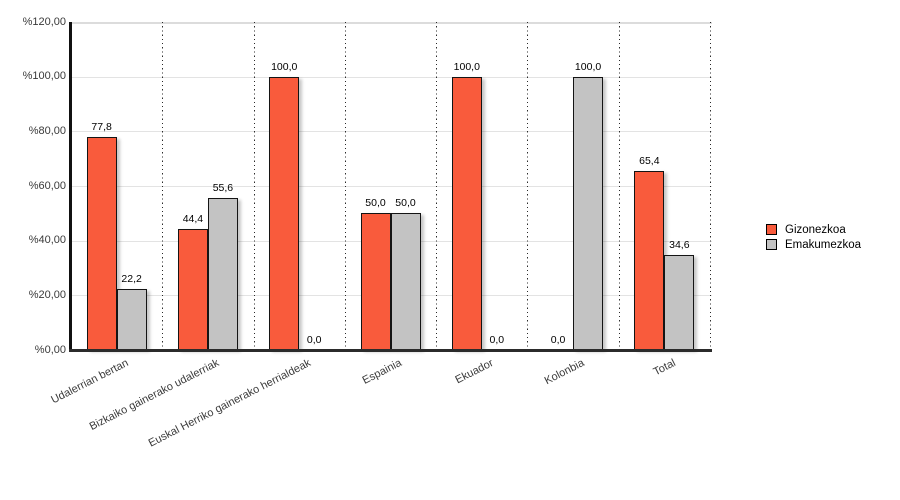 This screenshot has width=900, height=500. Describe the element at coordinates (564, 372) in the screenshot. I see `category-label: Kolonbia` at that location.